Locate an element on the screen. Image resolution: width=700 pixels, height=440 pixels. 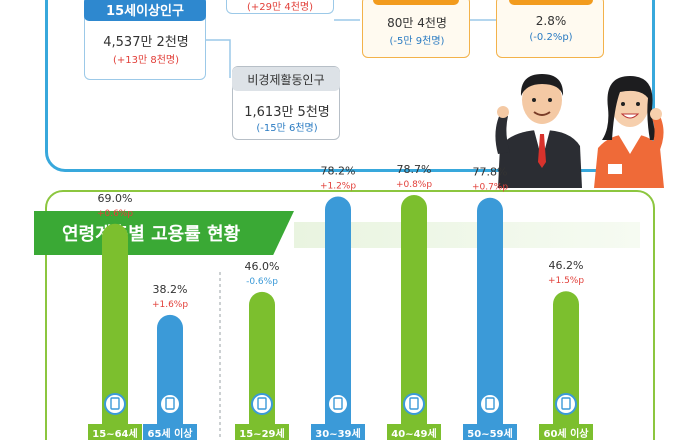
unemployment-rate-label-bar is located at coordinates (551, 2).